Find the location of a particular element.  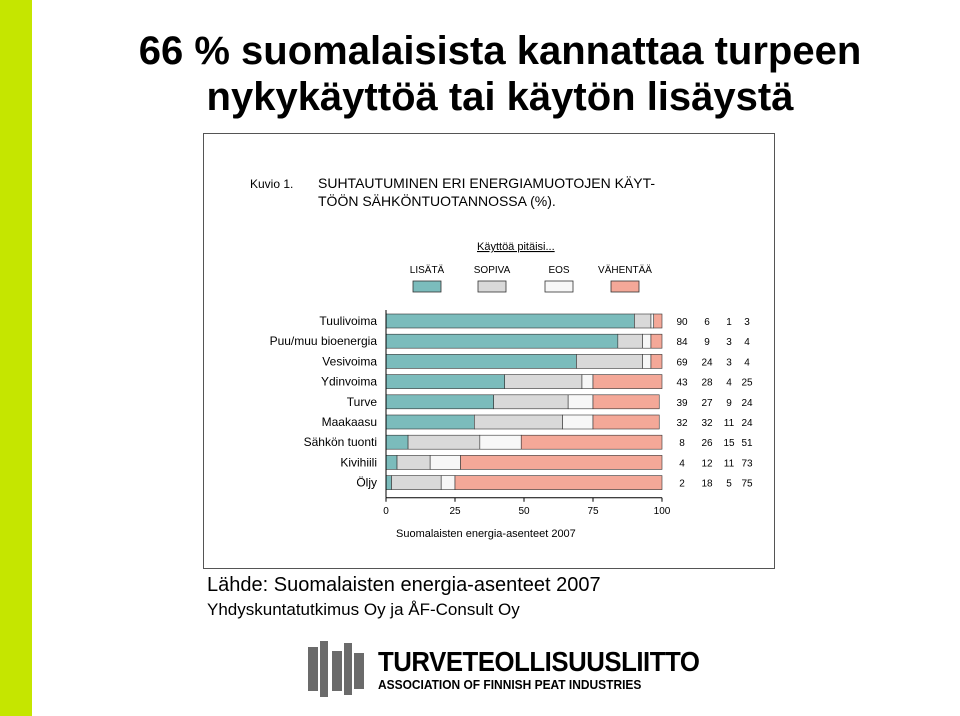

value-label: 18 is located at coordinates (707, 484).